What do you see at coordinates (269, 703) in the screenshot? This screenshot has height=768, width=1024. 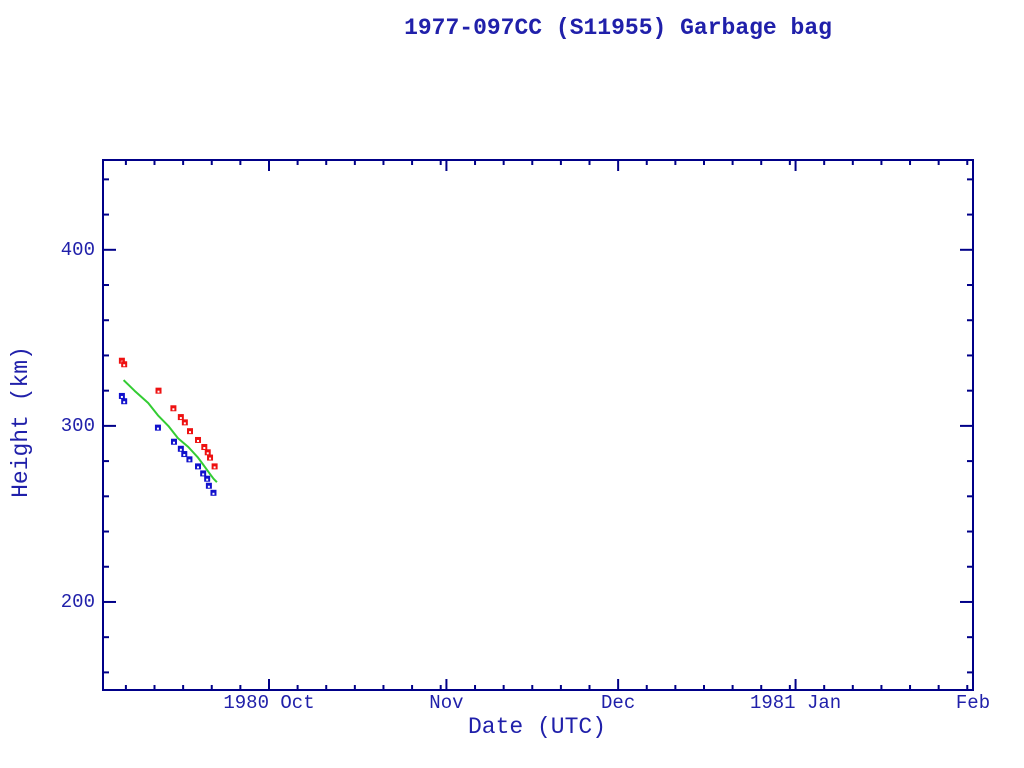 I see `x-tick-label: 1980 Oct` at bounding box center [269, 703].